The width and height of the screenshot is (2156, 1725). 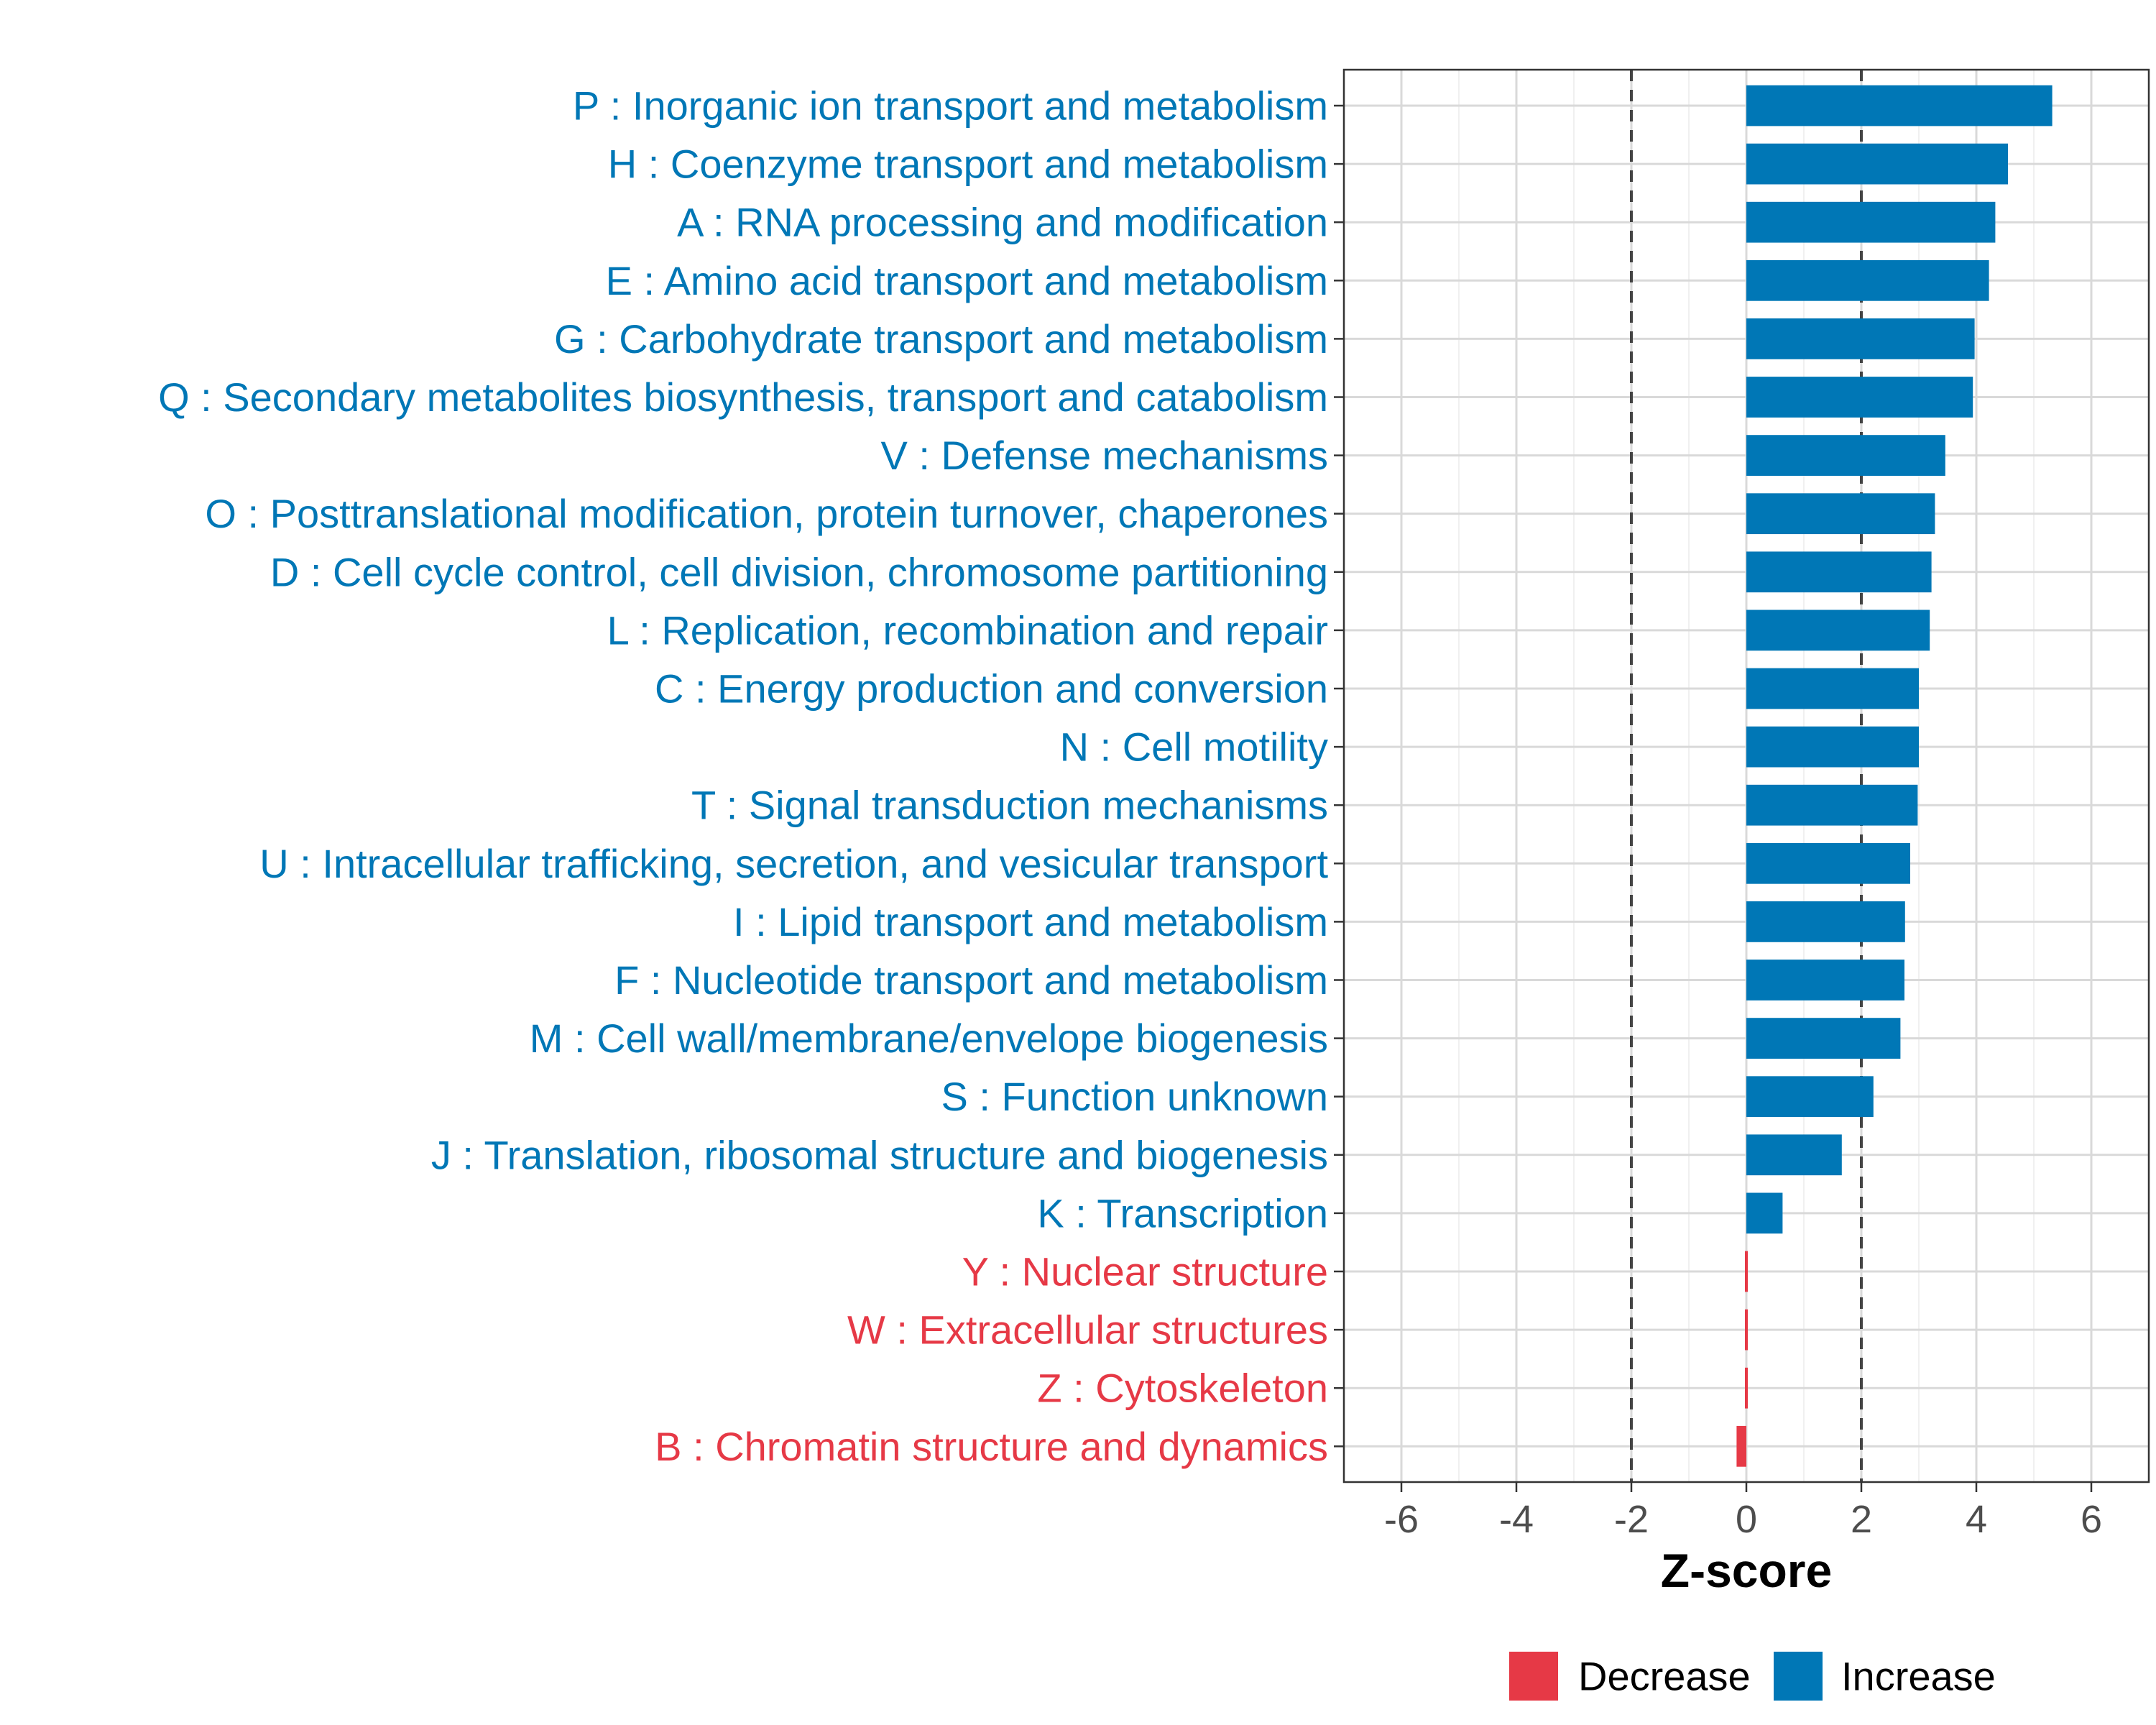 I want to click on legend: Decrease Increase, so click(x=1752, y=1676).